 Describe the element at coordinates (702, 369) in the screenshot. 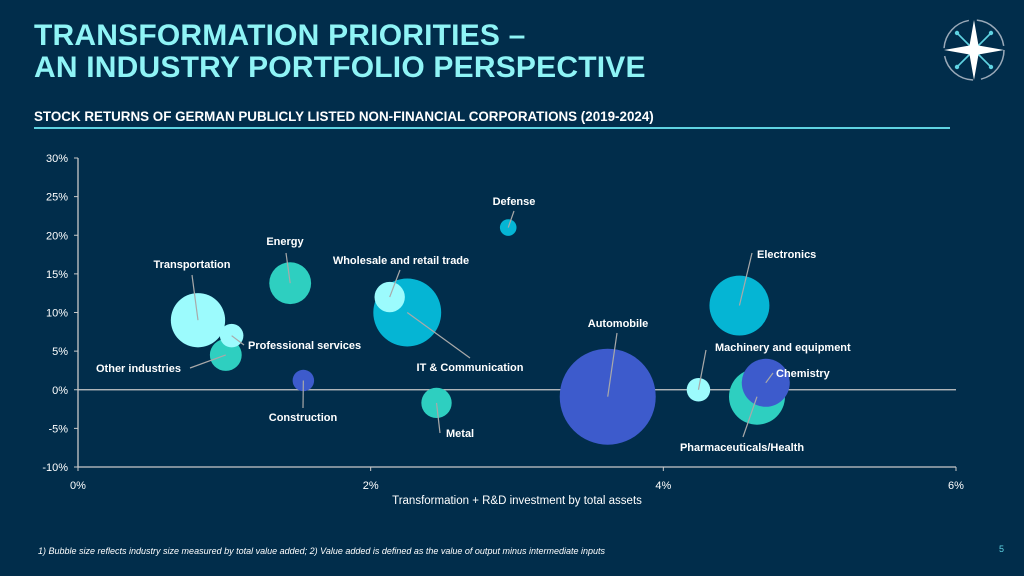

I see `leader-machinery-and-equipment` at that location.